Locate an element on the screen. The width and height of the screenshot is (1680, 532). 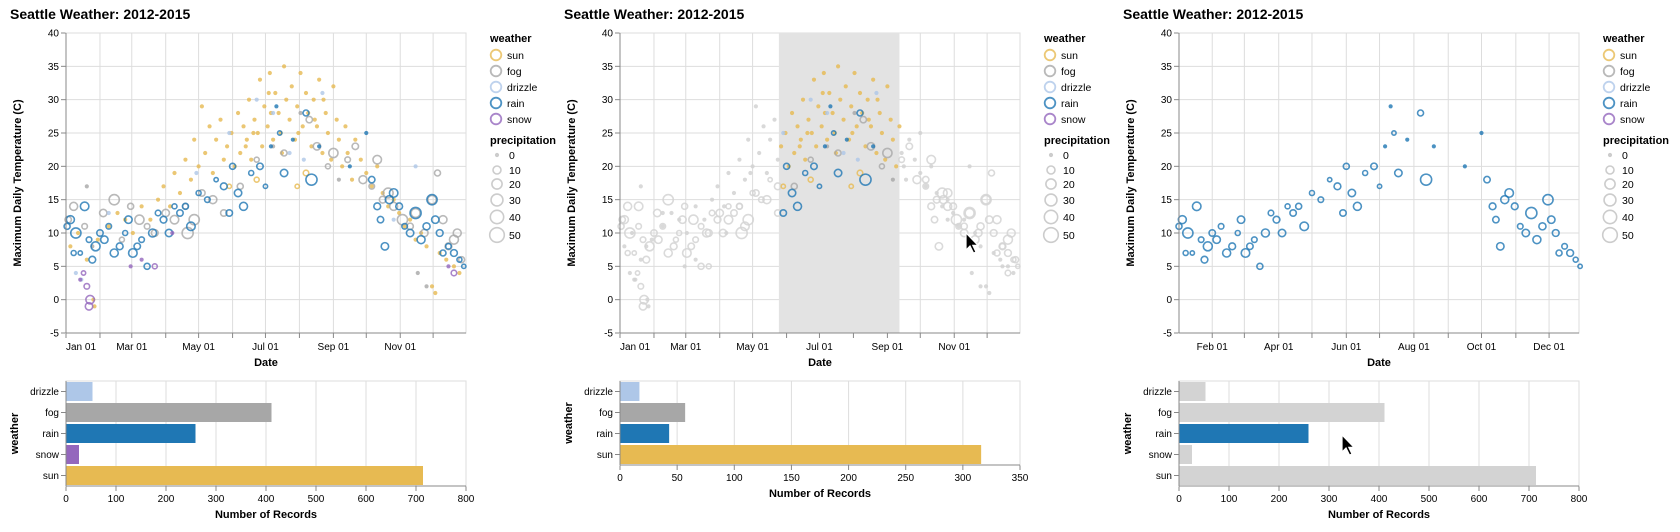
y-tick-label: 35 is located at coordinates (1167, 67).